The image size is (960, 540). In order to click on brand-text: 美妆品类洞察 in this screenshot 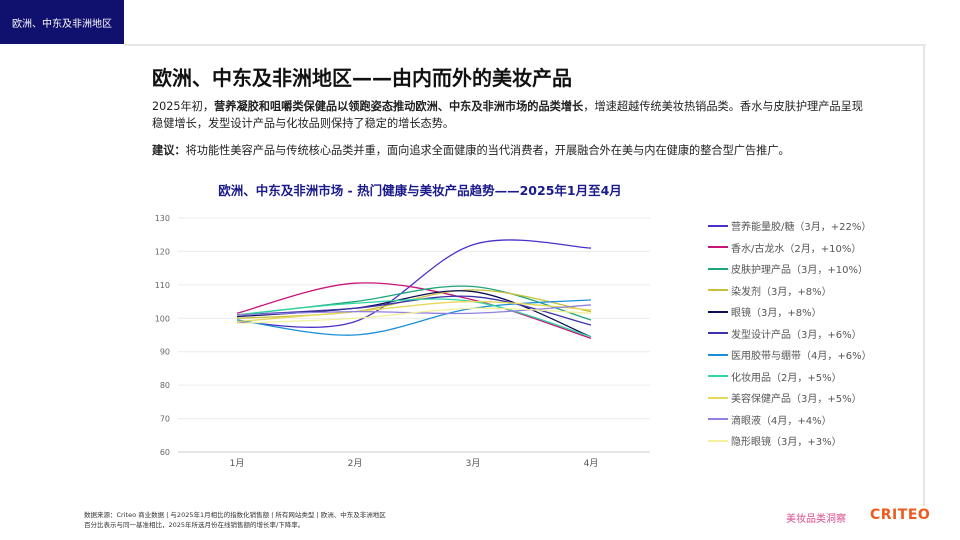, I will do `click(816, 519)`.